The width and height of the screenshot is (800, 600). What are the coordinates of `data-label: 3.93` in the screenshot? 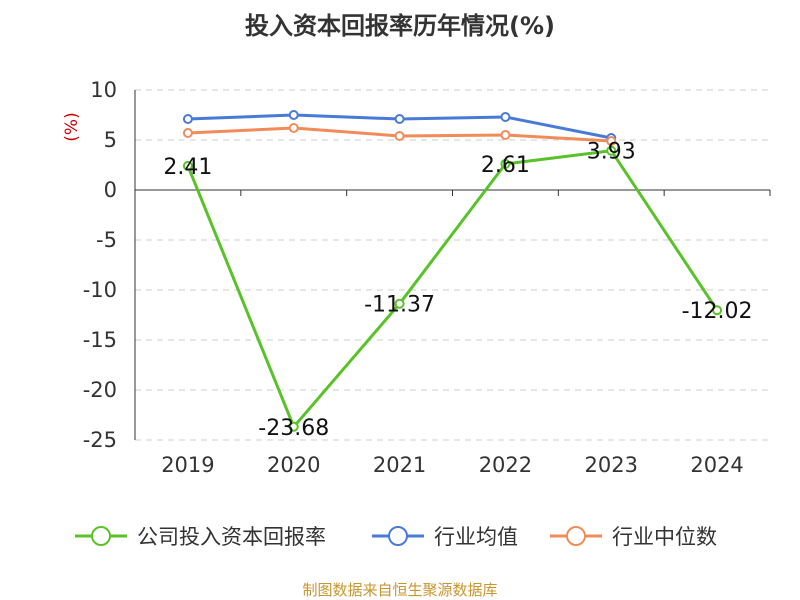 It's located at (611, 152).